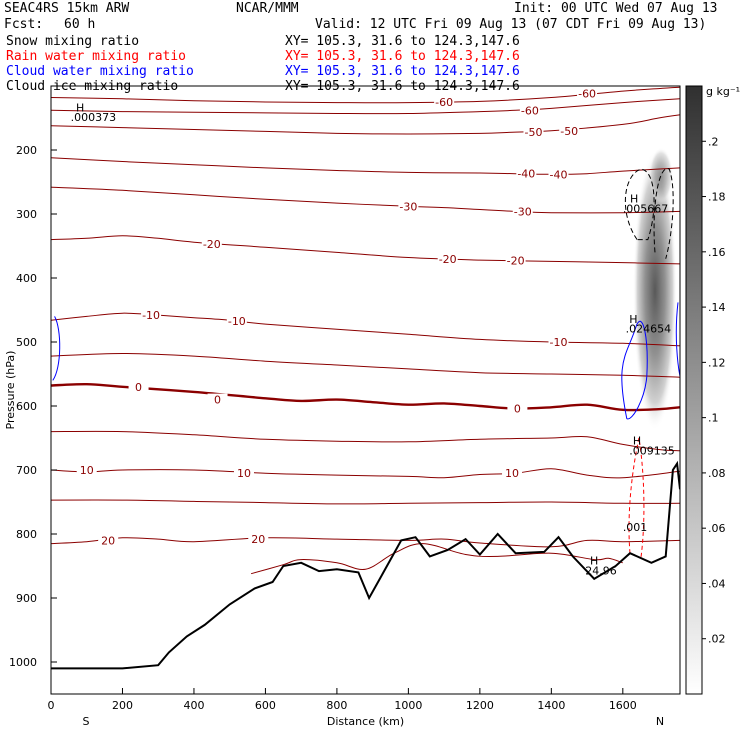 This screenshot has width=740, height=740. I want to click on x-tick-label: 1600, so click(623, 705).